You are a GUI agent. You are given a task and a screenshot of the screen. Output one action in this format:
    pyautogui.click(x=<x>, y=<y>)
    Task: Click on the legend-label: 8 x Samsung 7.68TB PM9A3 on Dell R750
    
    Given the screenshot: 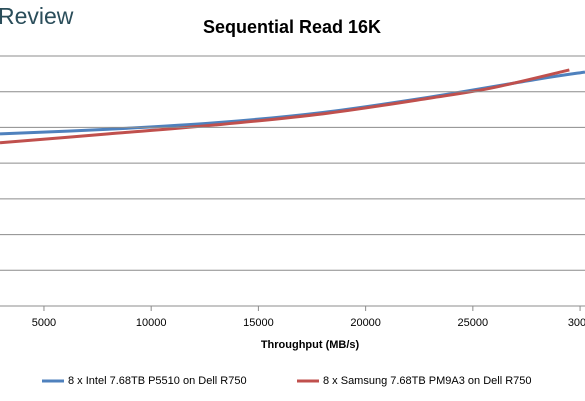 What is the action you would take?
    pyautogui.click(x=427, y=381)
    